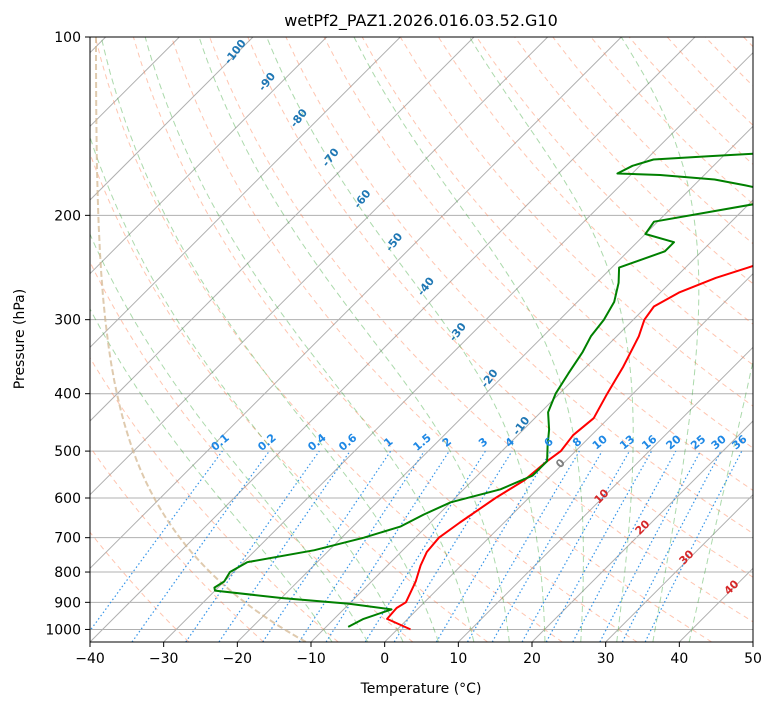 The height and width of the screenshot is (708, 775). I want to click on mixing-ratio-label: 10, so click(600, 442).